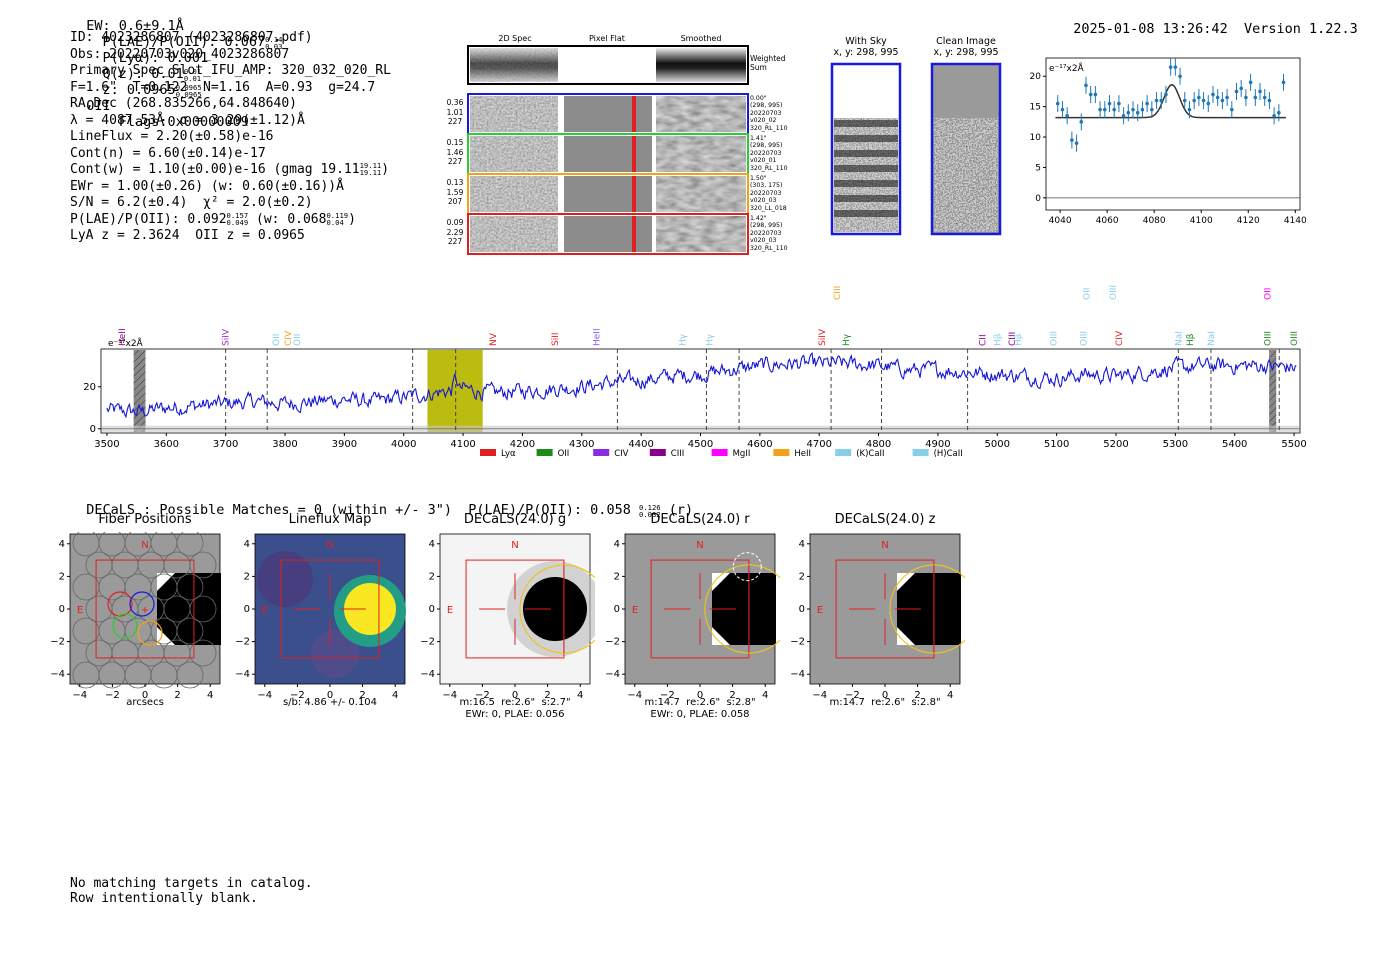  Describe the element at coordinates (298, 340) in the screenshot. I see `line-id-label: OII` at that location.